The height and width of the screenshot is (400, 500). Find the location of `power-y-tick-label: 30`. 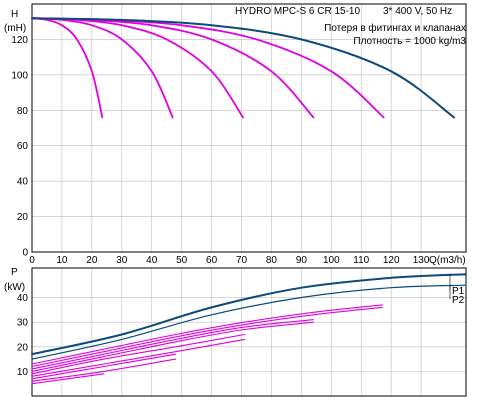

power-y-tick-label: 30 is located at coordinates (23, 323).